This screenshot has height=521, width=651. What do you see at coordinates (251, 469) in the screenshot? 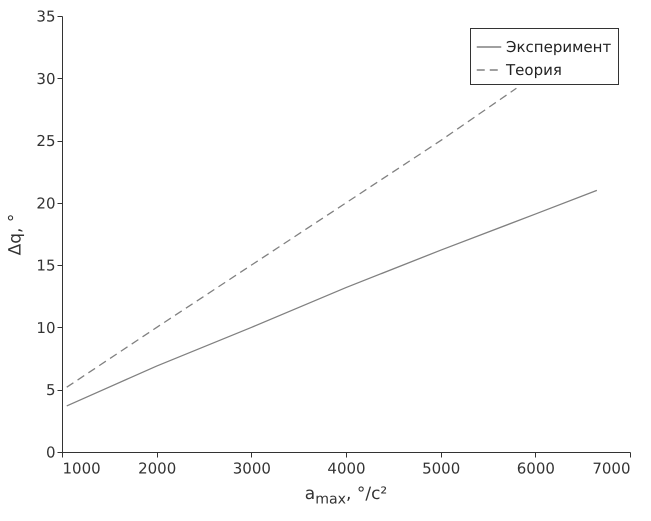
I see `x-tick-label: 3000` at bounding box center [251, 469].